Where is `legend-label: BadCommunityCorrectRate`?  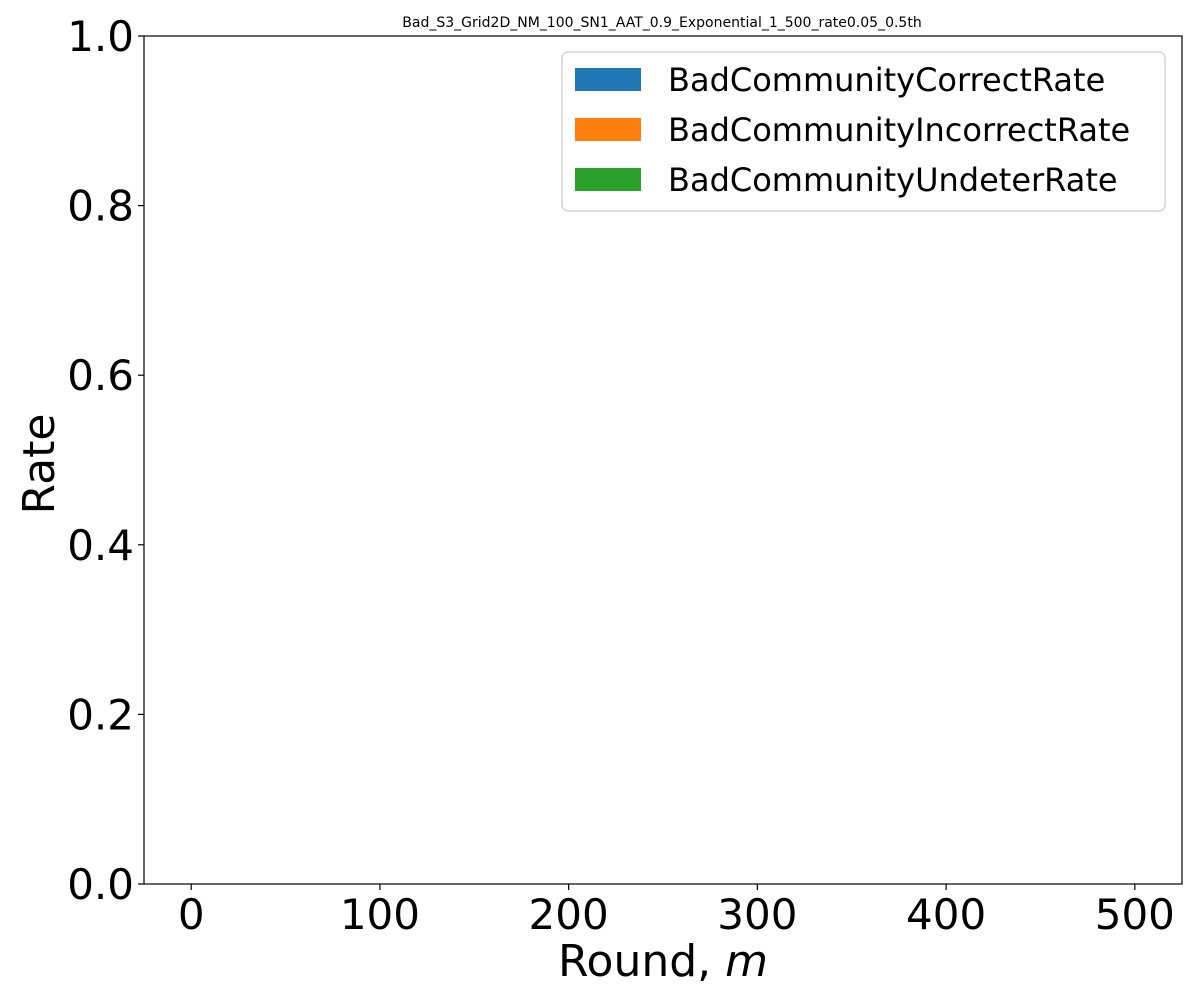 legend-label: BadCommunityCorrectRate is located at coordinates (886, 80).